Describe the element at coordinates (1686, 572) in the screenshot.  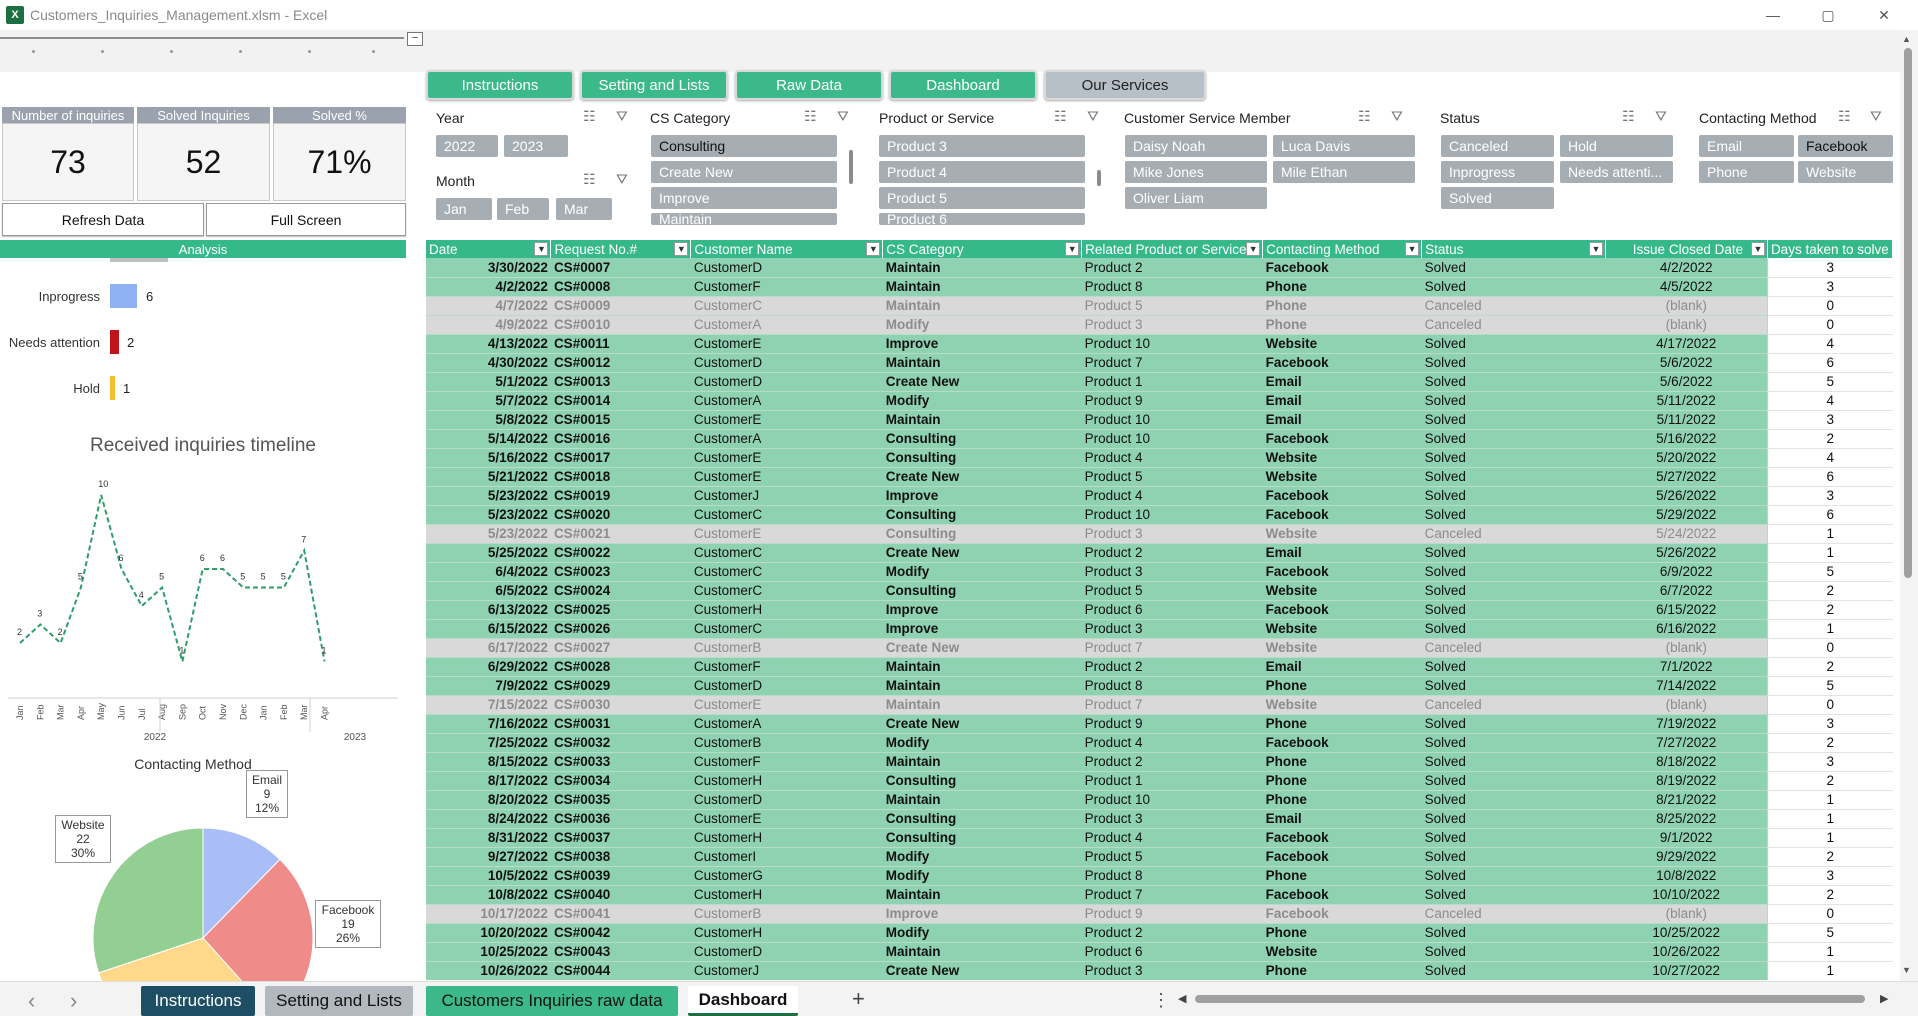
I see `table-cell: 6/9/2022` at that location.